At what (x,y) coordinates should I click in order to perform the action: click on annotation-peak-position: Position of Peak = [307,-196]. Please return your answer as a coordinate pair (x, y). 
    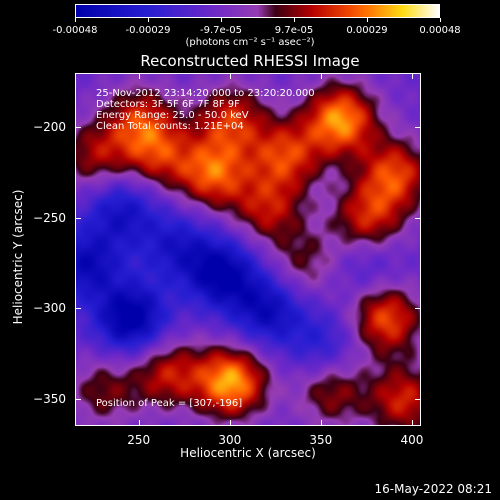
    Looking at the image, I should click on (169, 403).